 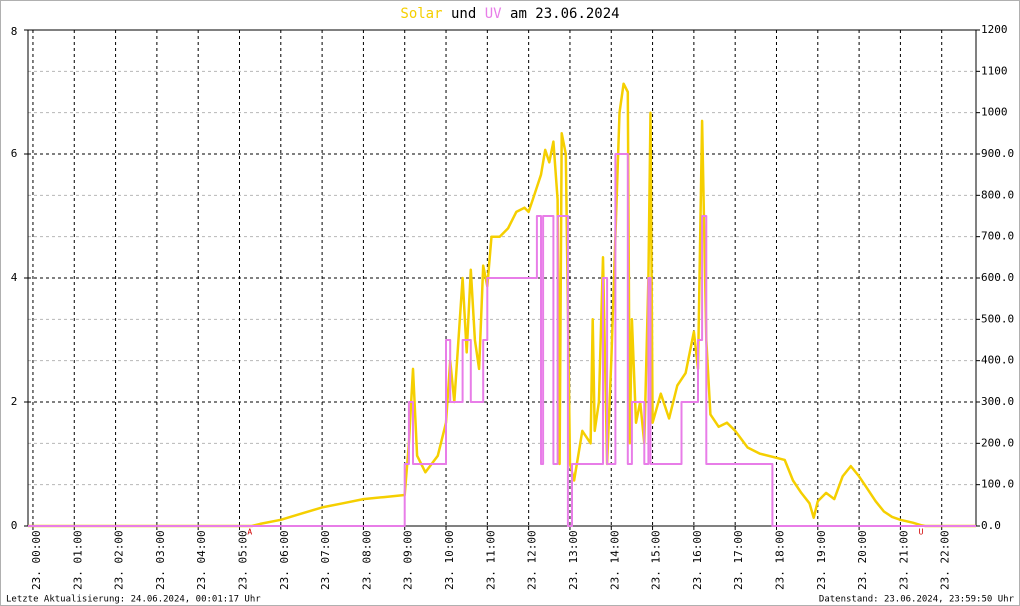 I want to click on y-tick-label: 6, so click(x=14, y=153).